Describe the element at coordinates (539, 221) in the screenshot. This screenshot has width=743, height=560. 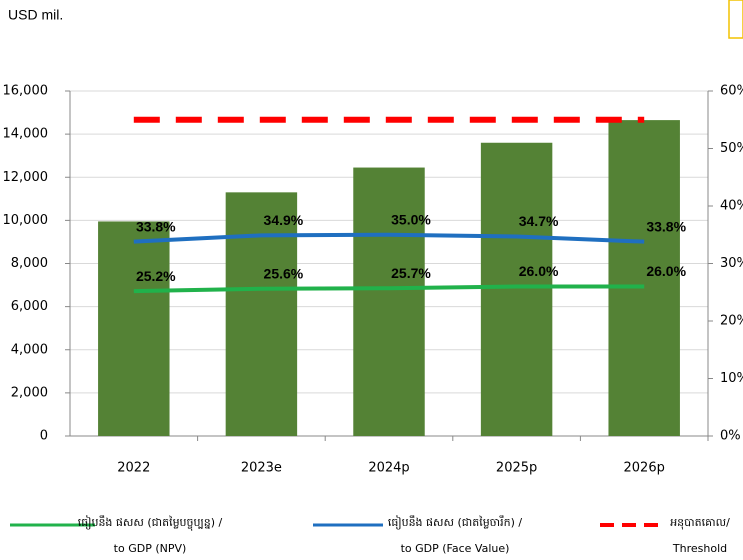
I see `data-label: 34.7%` at that location.